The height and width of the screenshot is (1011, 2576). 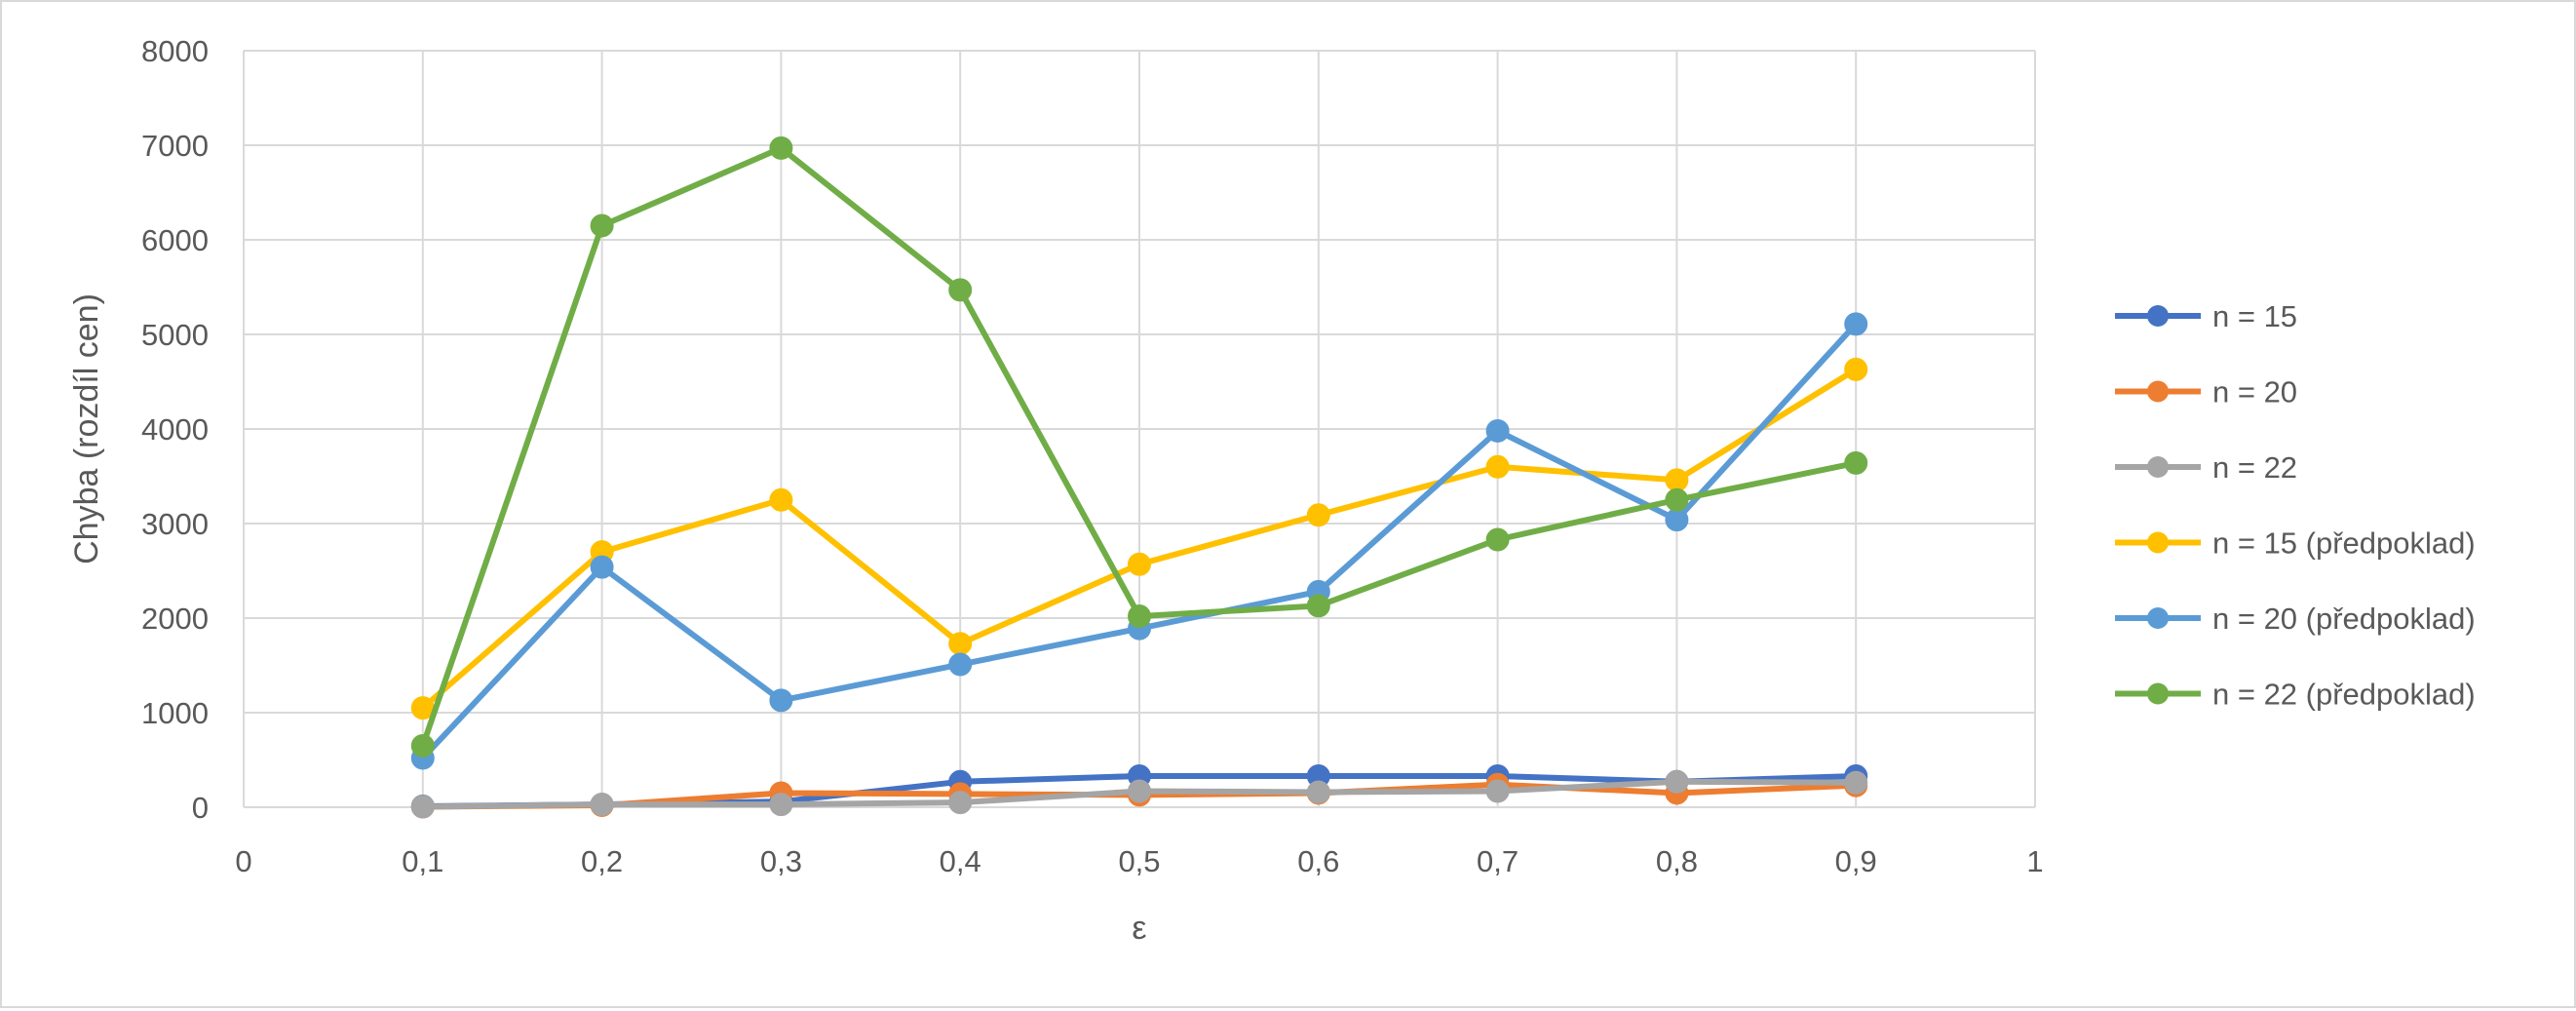 What do you see at coordinates (175, 524) in the screenshot?
I see `y-tick-label: 3000` at bounding box center [175, 524].